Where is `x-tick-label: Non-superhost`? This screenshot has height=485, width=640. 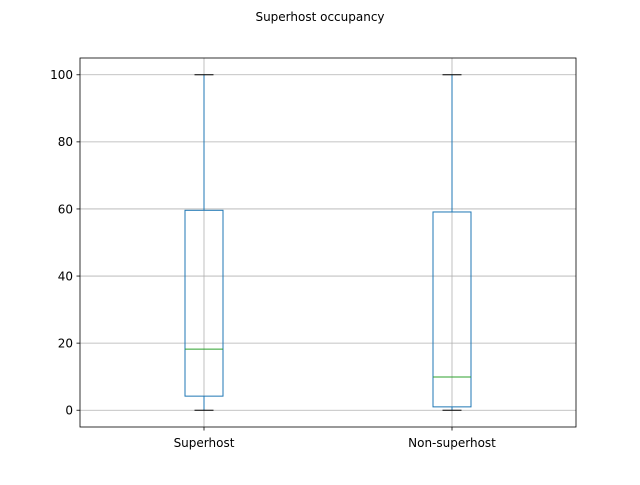 x-tick-label: Non-superhost is located at coordinates (452, 443).